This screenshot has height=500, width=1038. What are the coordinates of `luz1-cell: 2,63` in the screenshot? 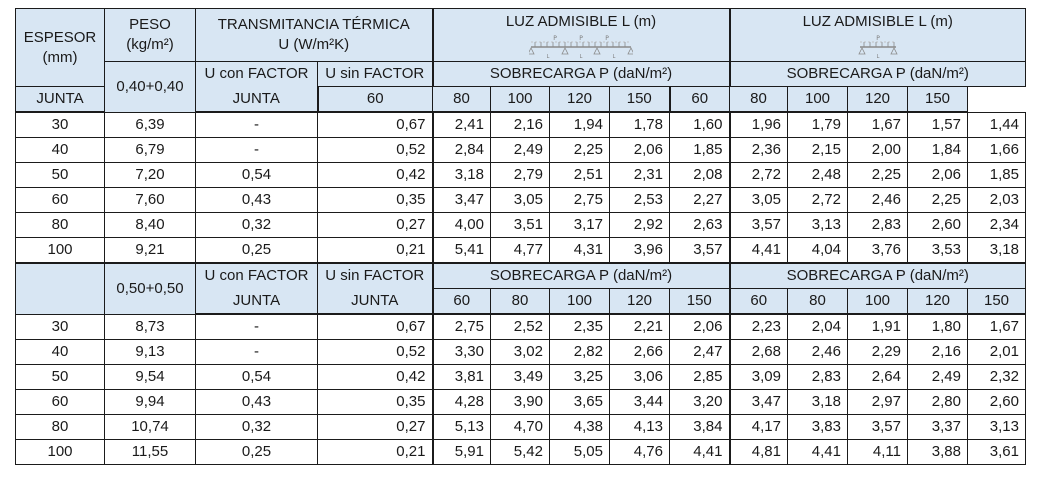 It's located at (699, 225).